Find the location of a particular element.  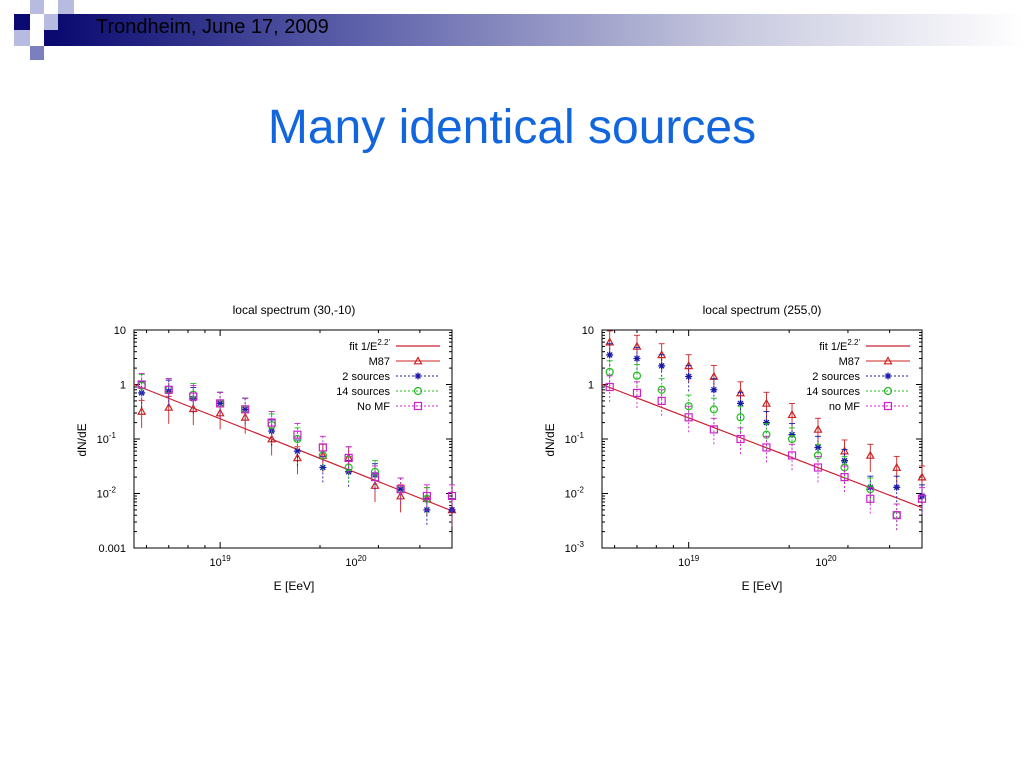

y-tick-label: 10⁻¹ is located at coordinates (107, 438).